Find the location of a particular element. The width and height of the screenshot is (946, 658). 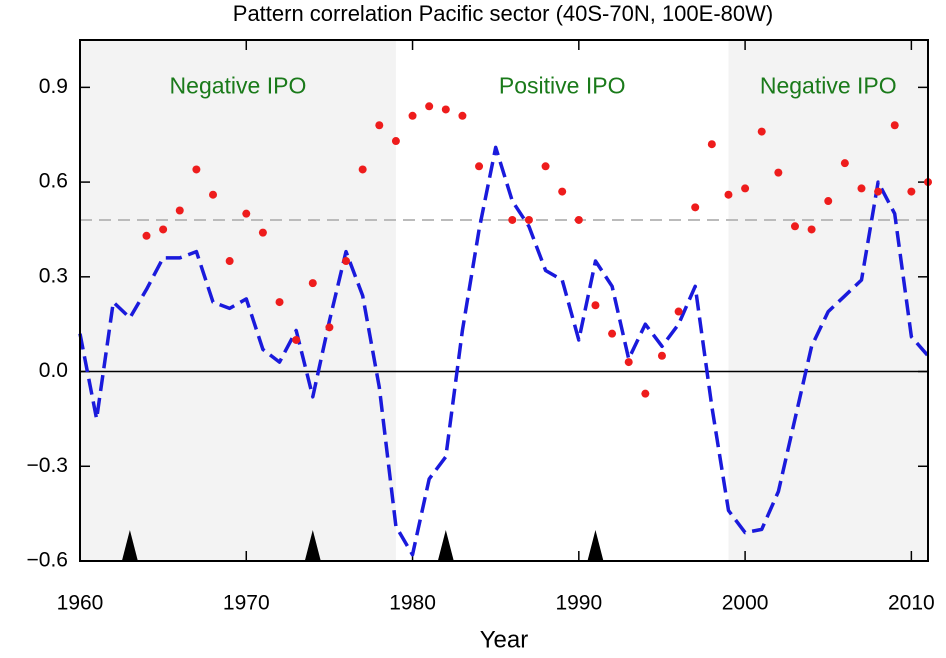

y-tick-label: −0.6 is located at coordinates (47, 560).